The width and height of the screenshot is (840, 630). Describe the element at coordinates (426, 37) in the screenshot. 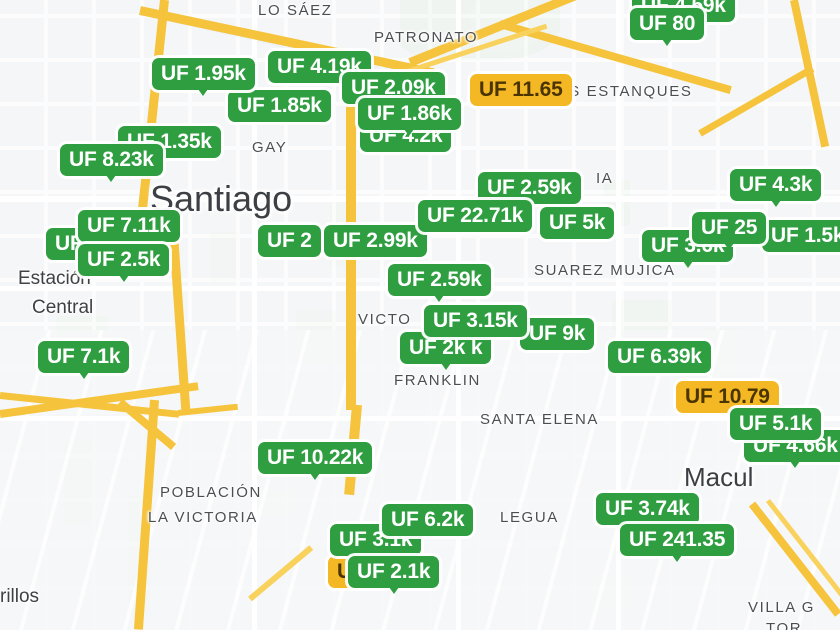

I see `map-label-patronato: PATRONATO` at that location.